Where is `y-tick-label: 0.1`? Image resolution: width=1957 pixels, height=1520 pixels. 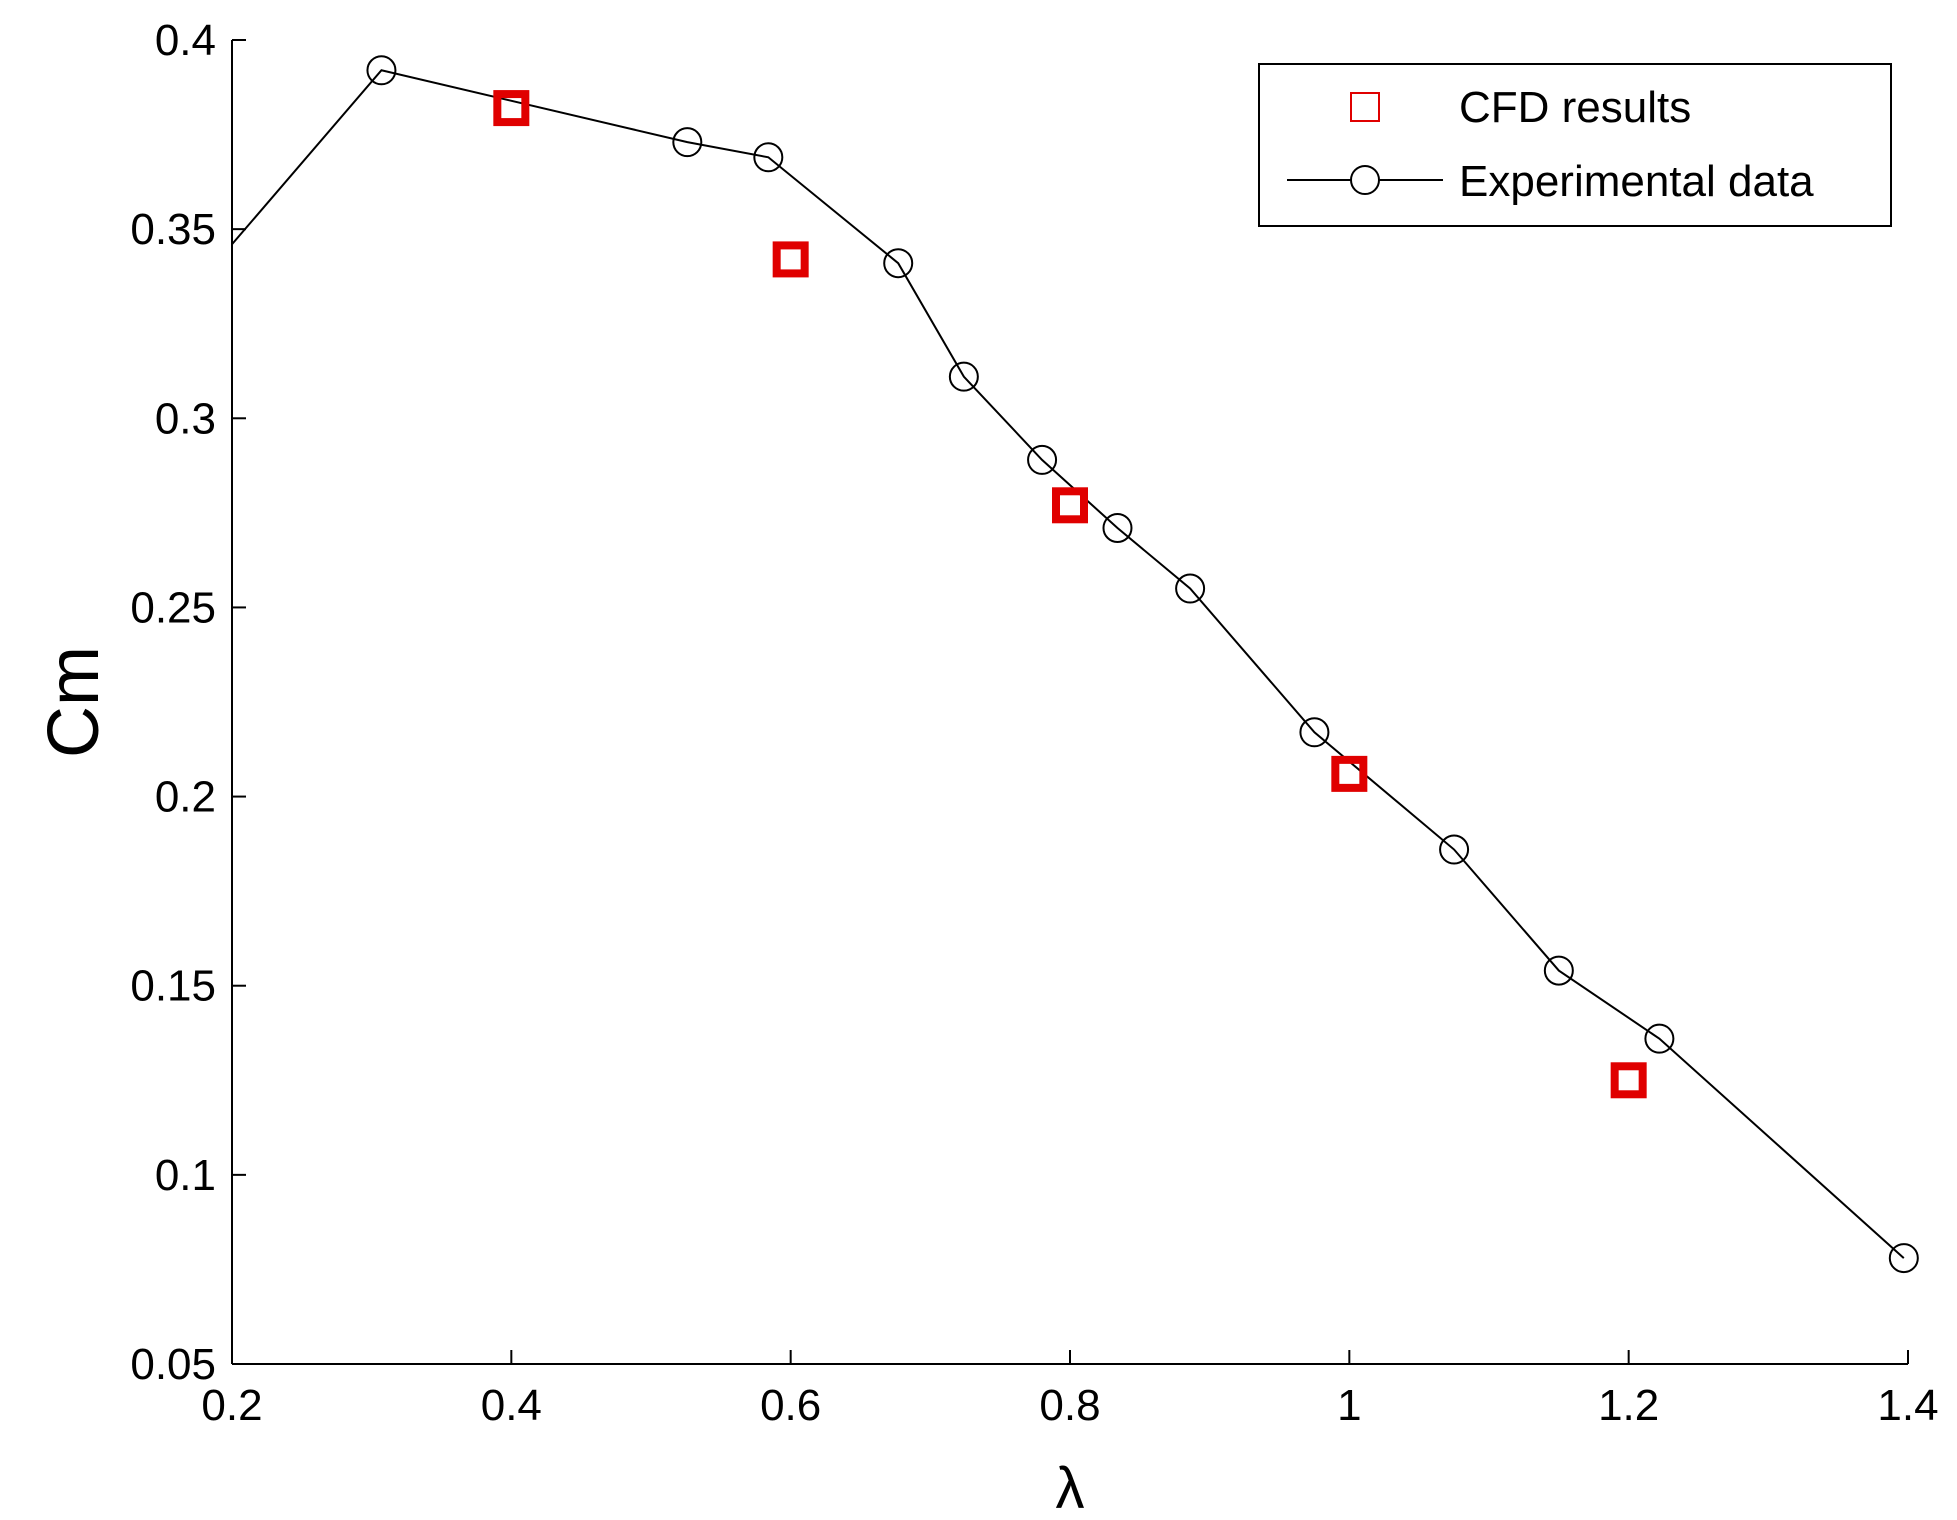 y-tick-label: 0.1 is located at coordinates (185, 1175).